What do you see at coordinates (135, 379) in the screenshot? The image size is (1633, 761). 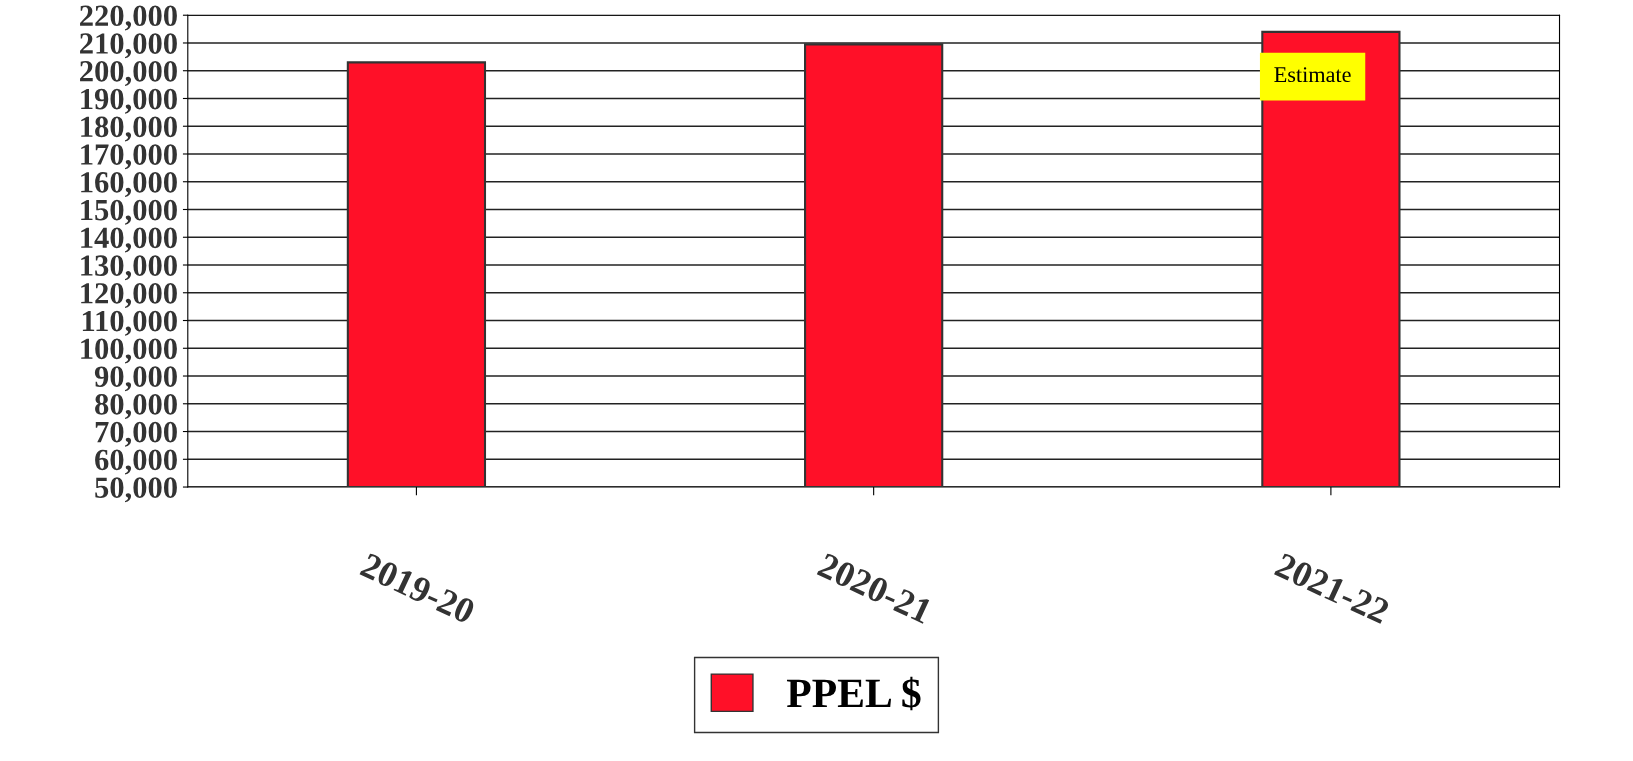 I see `y-tick-label: 90,000` at bounding box center [135, 379].